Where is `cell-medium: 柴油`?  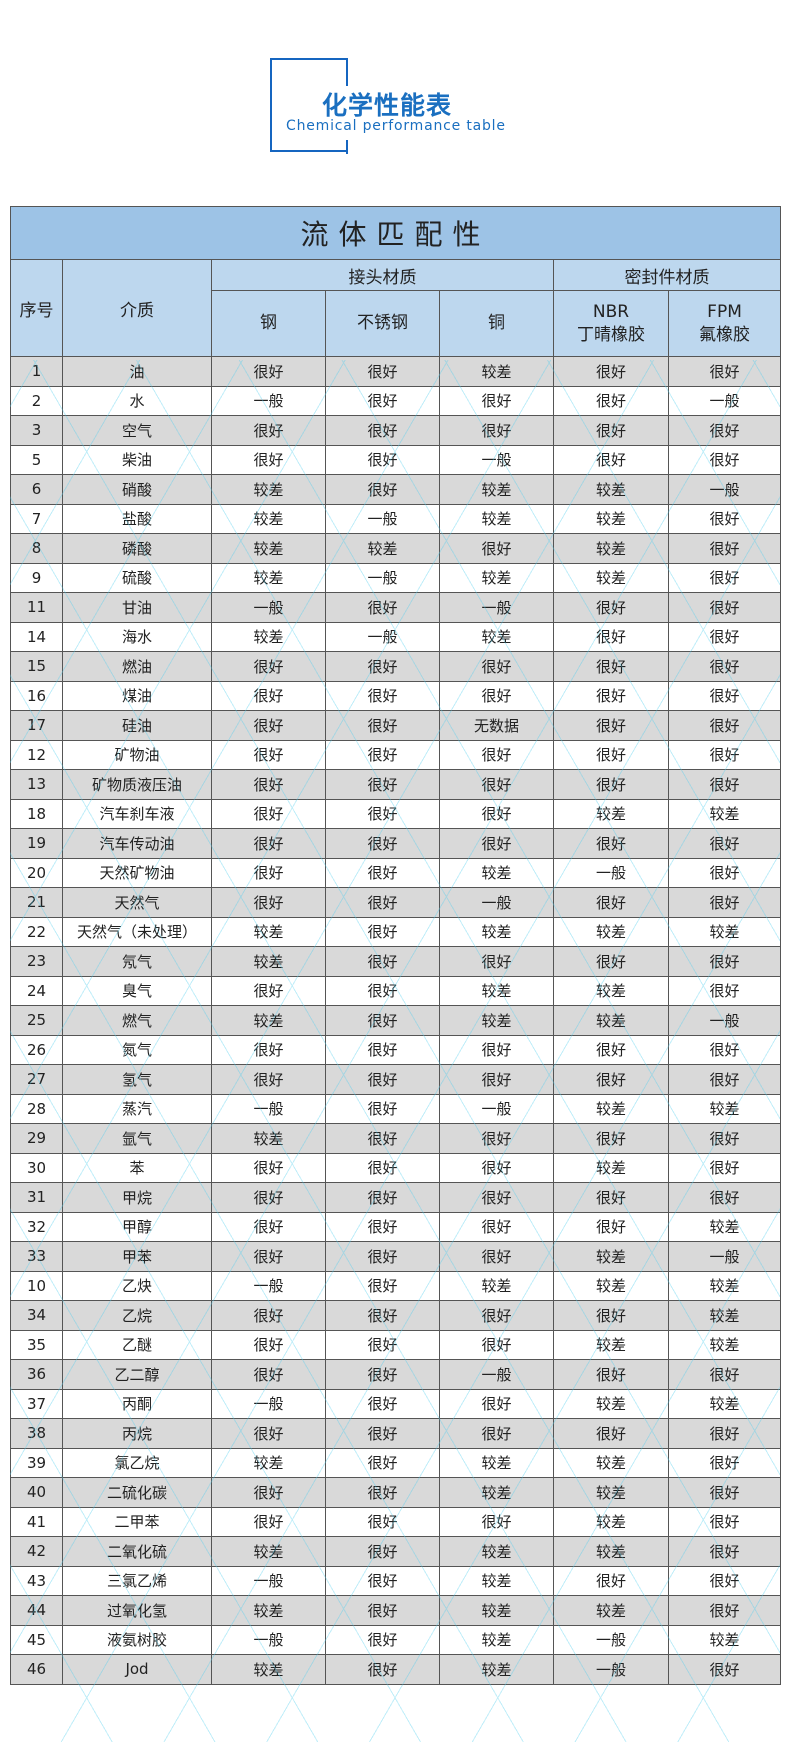 cell-medium: 柴油 is located at coordinates (137, 459).